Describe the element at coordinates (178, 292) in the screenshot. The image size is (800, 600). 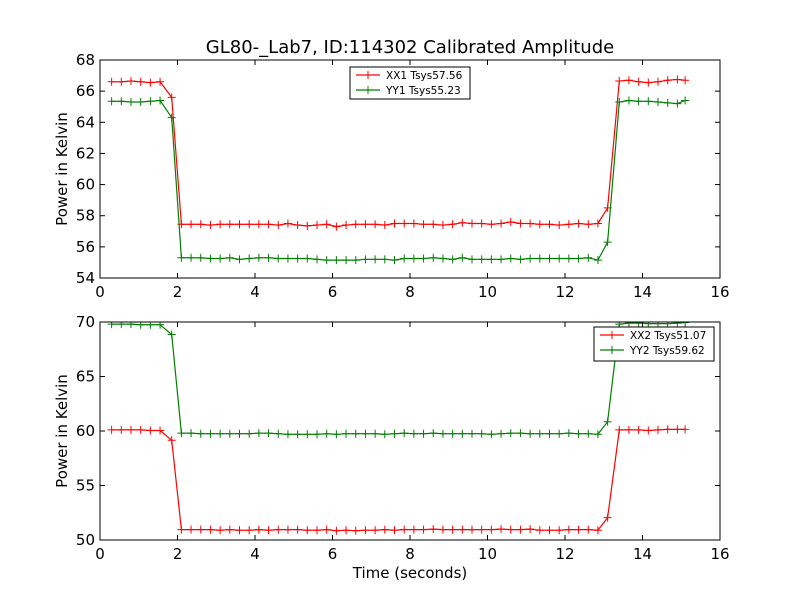
I see `x-tick-label: 2` at that location.